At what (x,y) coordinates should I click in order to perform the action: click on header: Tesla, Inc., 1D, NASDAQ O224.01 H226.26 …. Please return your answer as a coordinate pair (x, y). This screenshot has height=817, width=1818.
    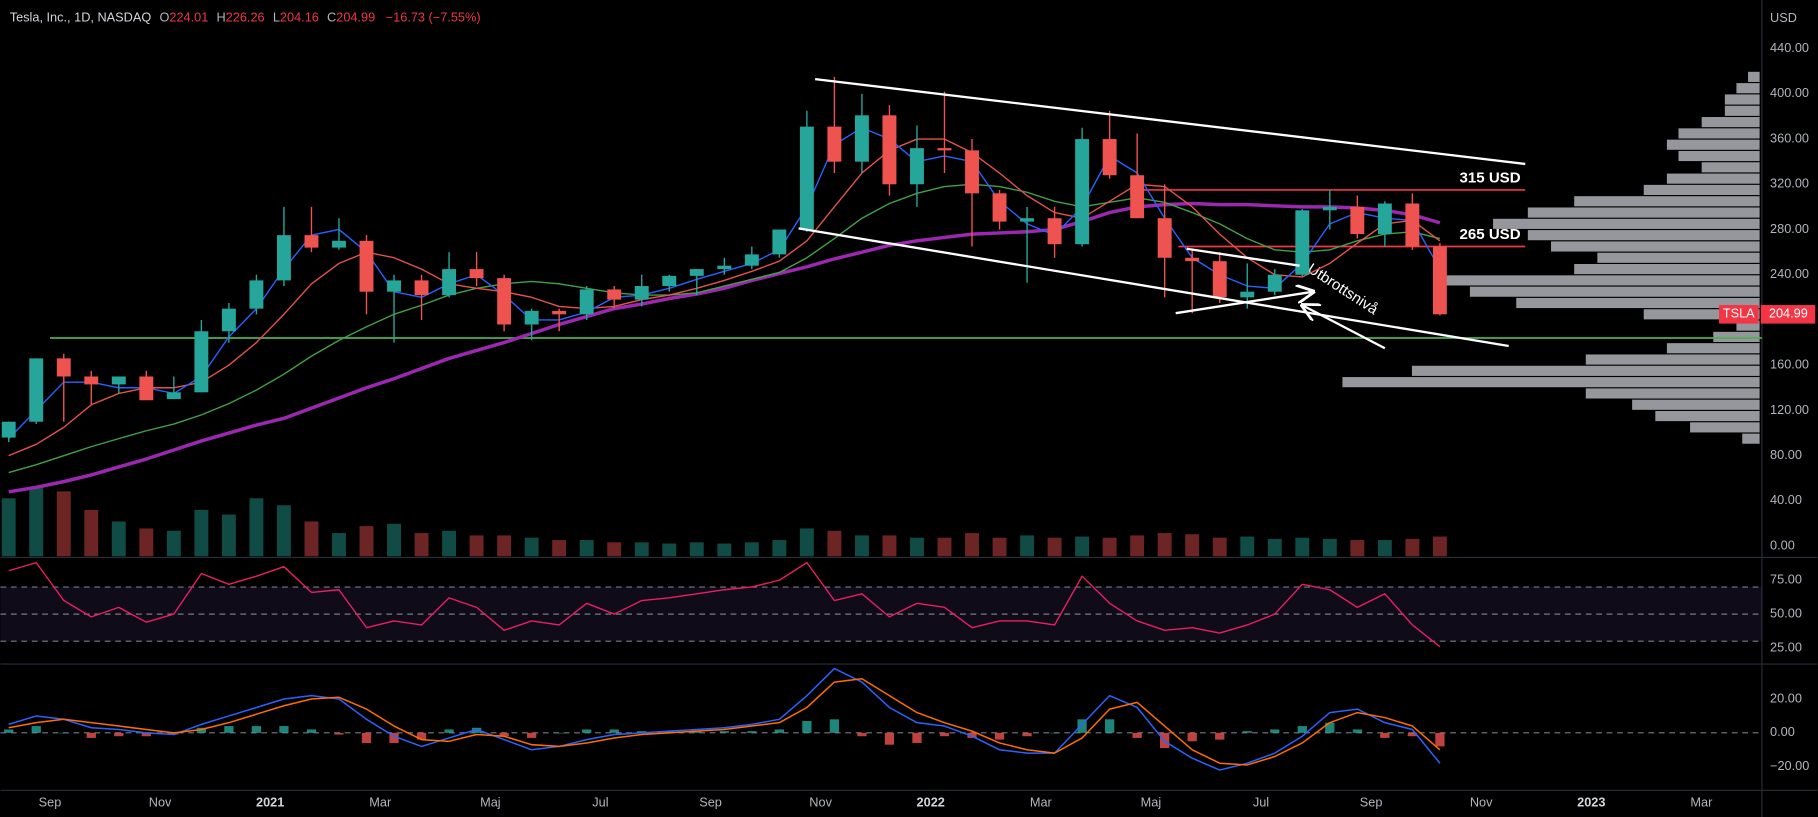
    Looking at the image, I should click on (245, 17).